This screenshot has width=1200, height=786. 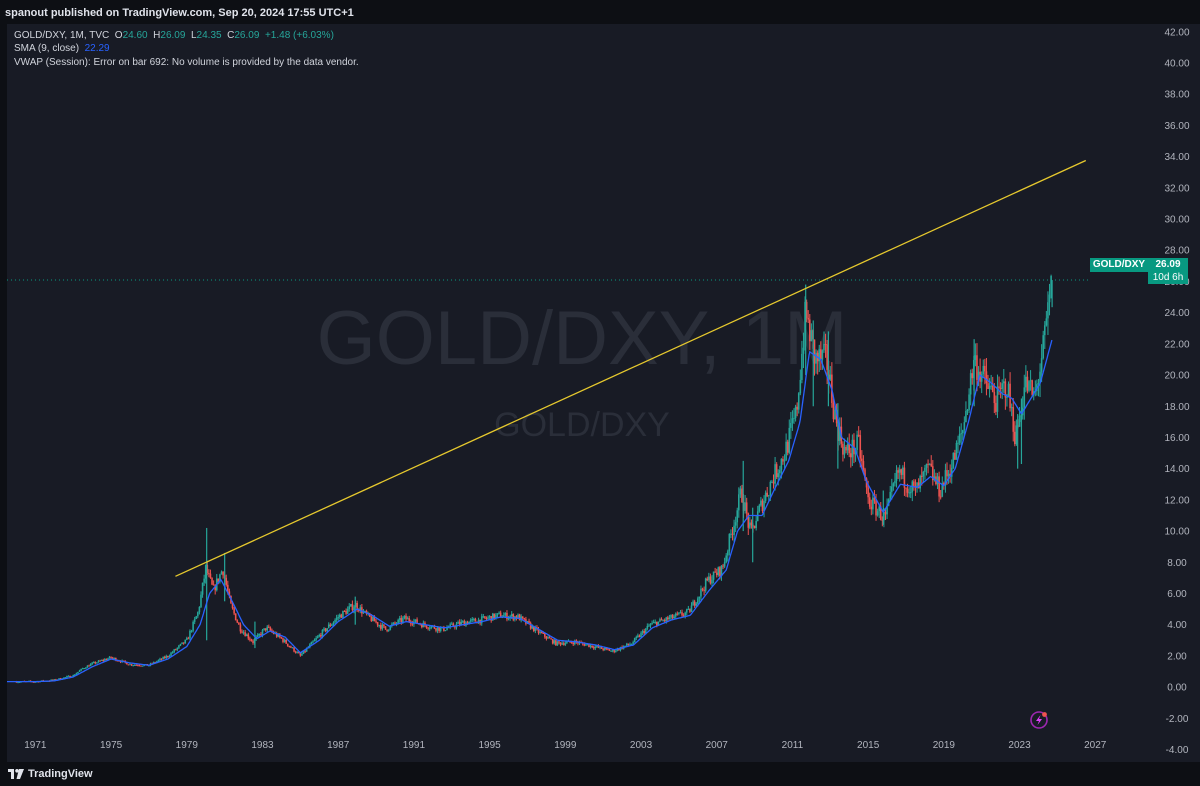 What do you see at coordinates (1119, 265) in the screenshot?
I see `symbol-price-badge: GOLD/DXY` at bounding box center [1119, 265].